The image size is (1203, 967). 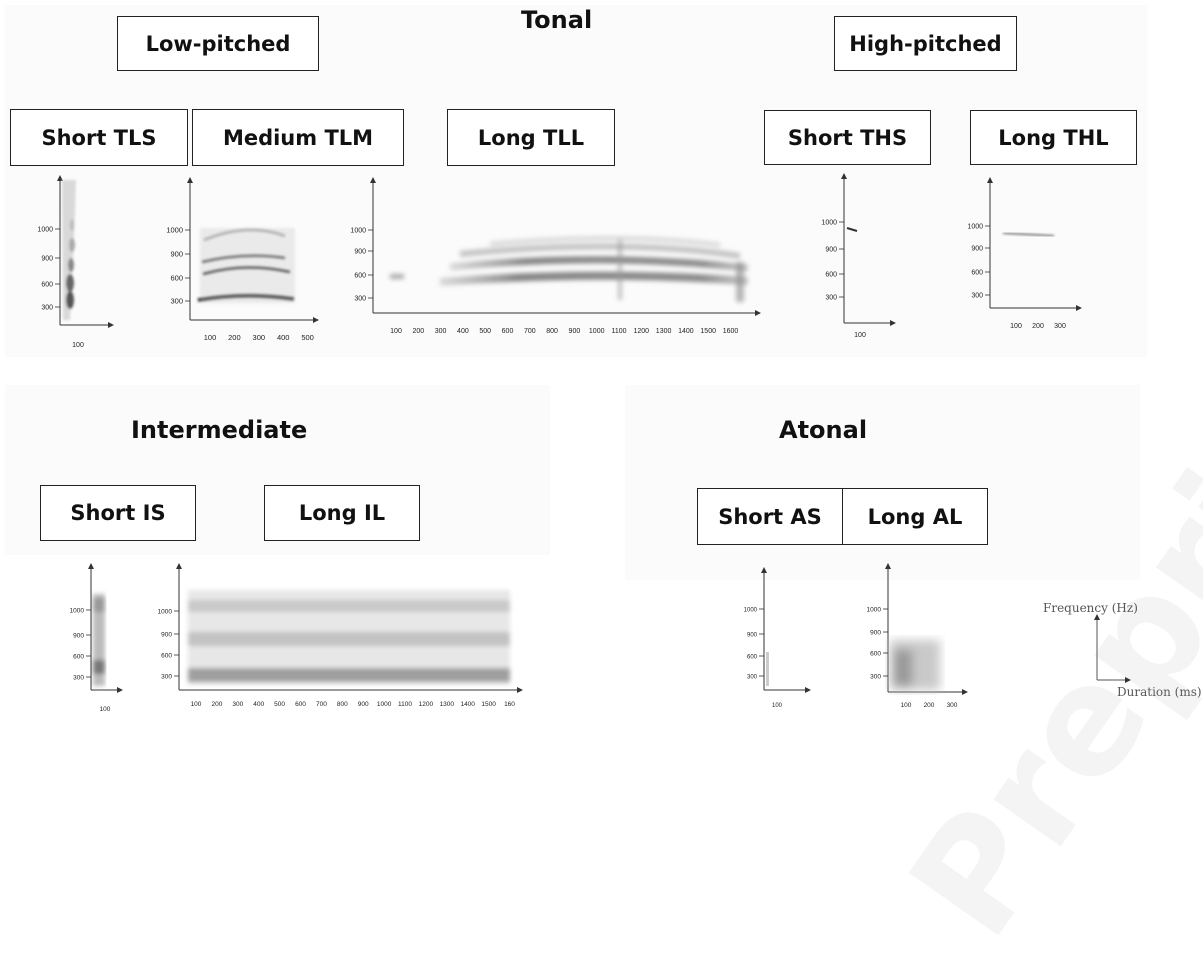 What do you see at coordinates (977, 249) in the screenshot?
I see `thl-y-tick-label: 900` at bounding box center [977, 249].